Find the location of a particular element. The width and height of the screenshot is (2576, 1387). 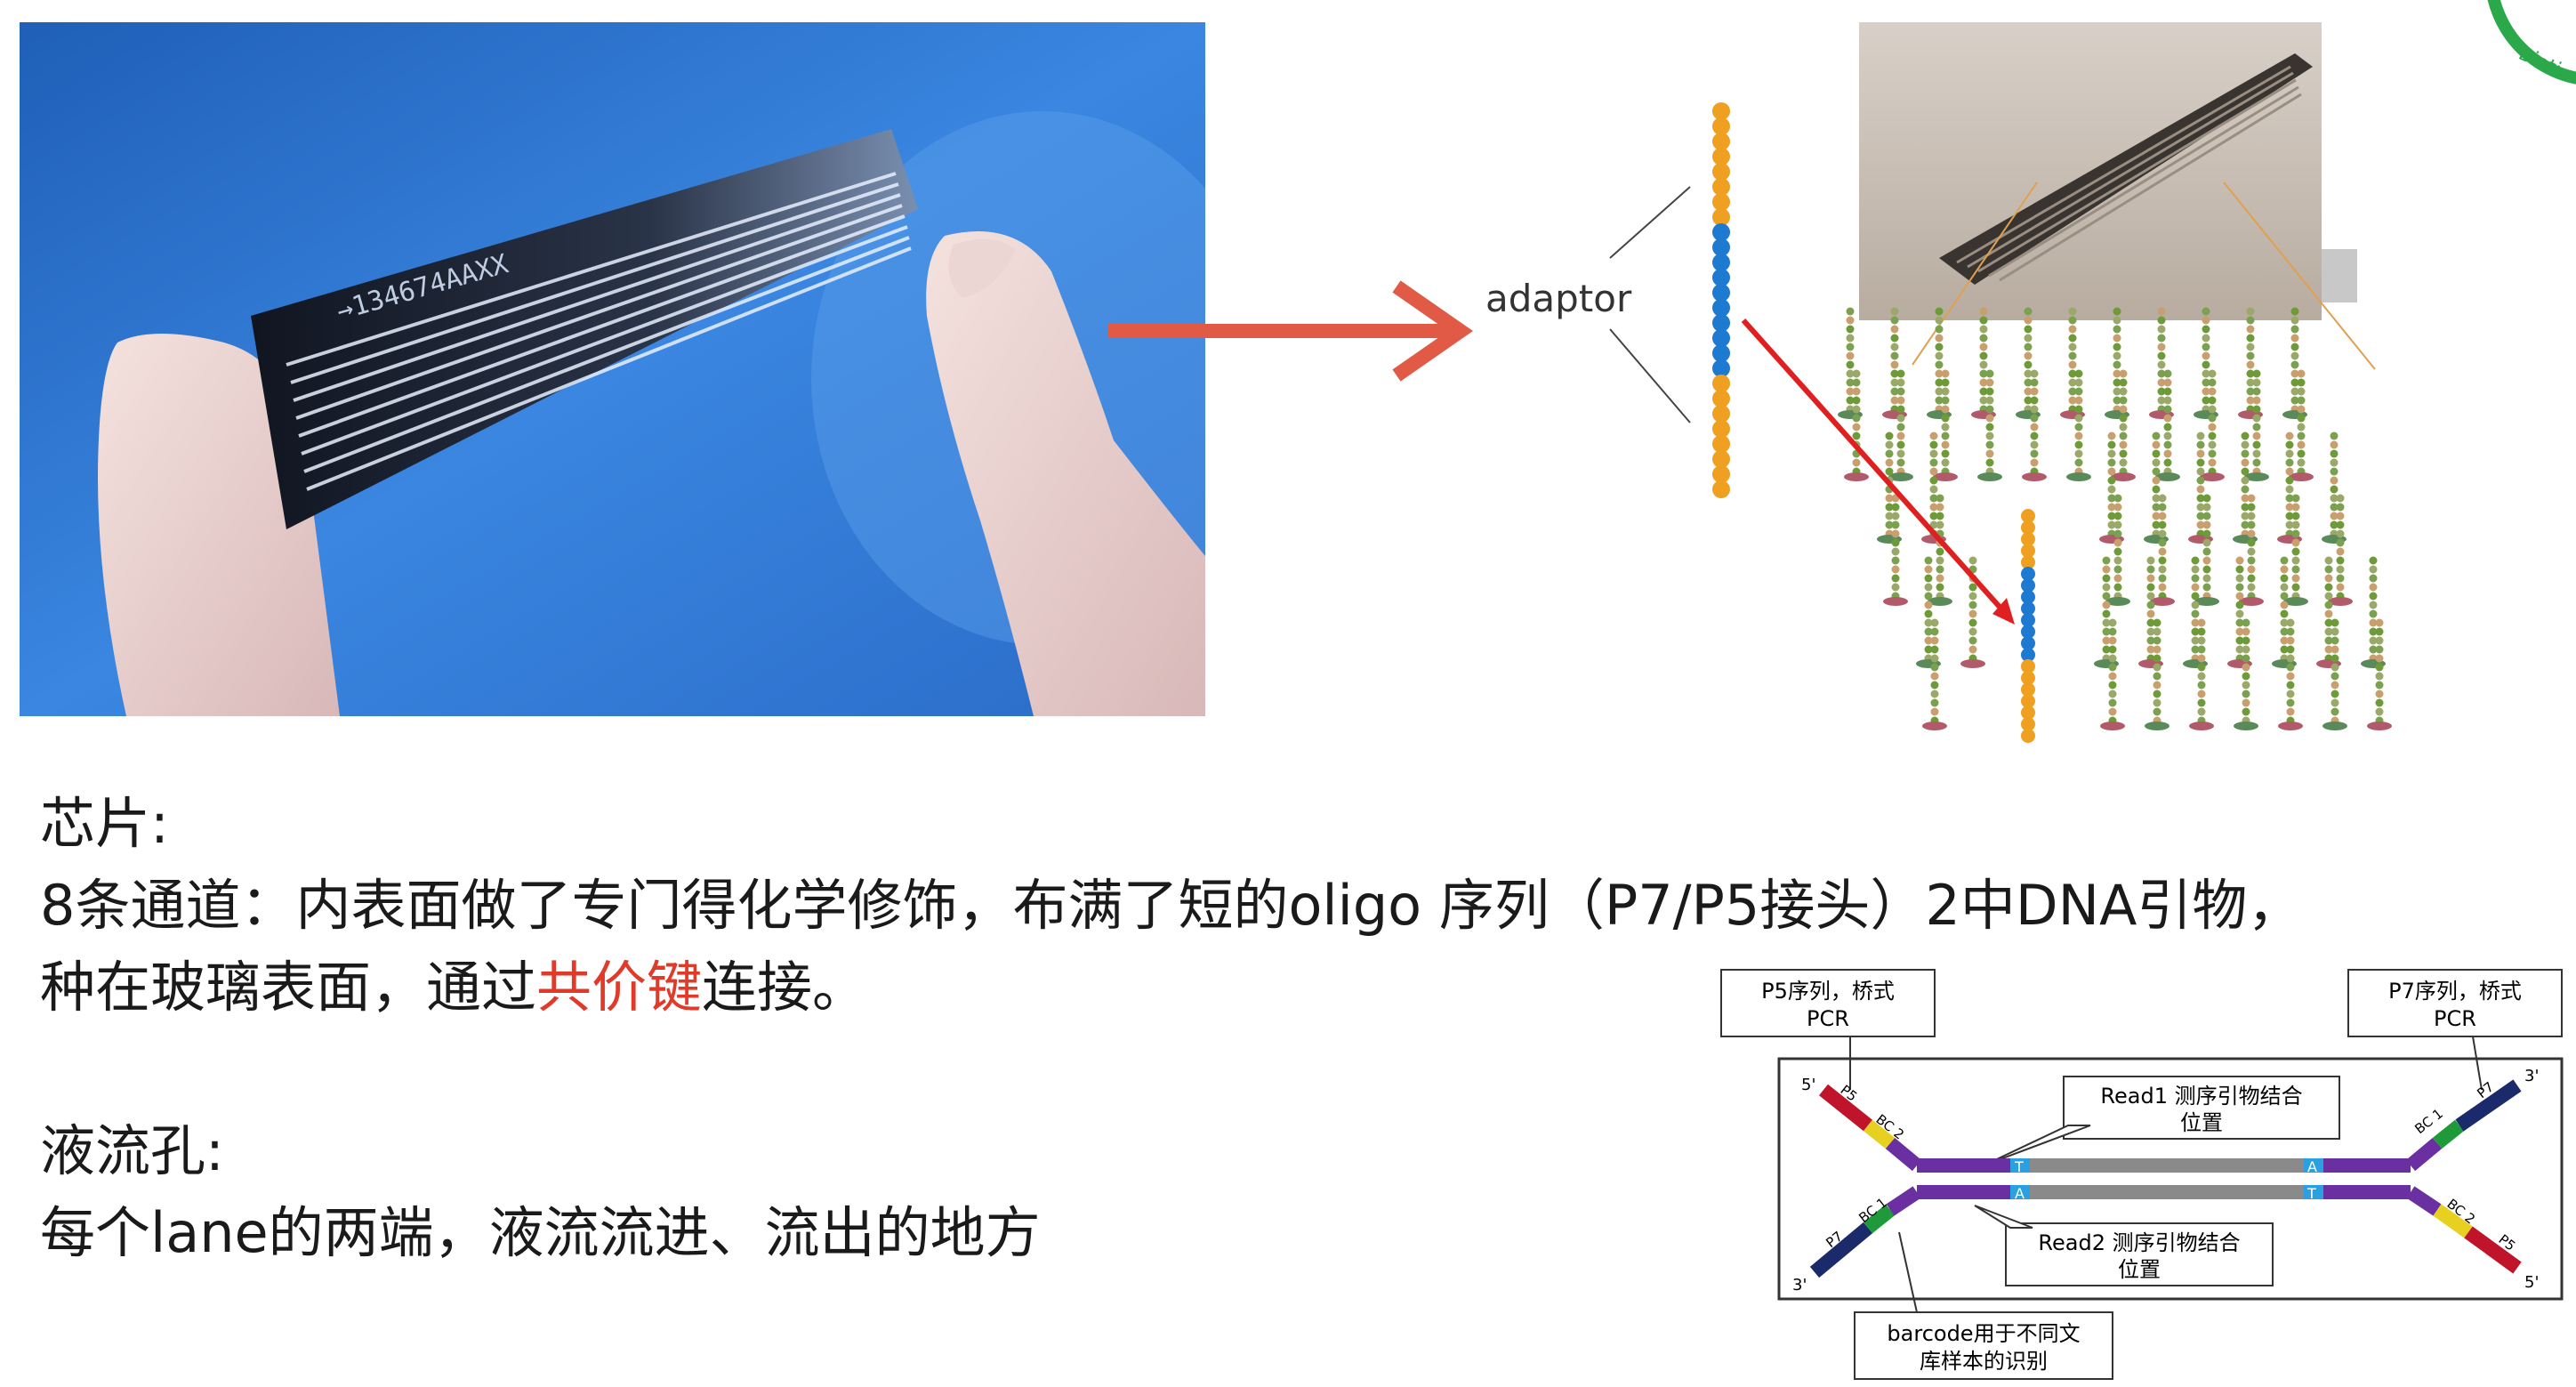

barcode-callout is located at coordinates (1983, 1345).